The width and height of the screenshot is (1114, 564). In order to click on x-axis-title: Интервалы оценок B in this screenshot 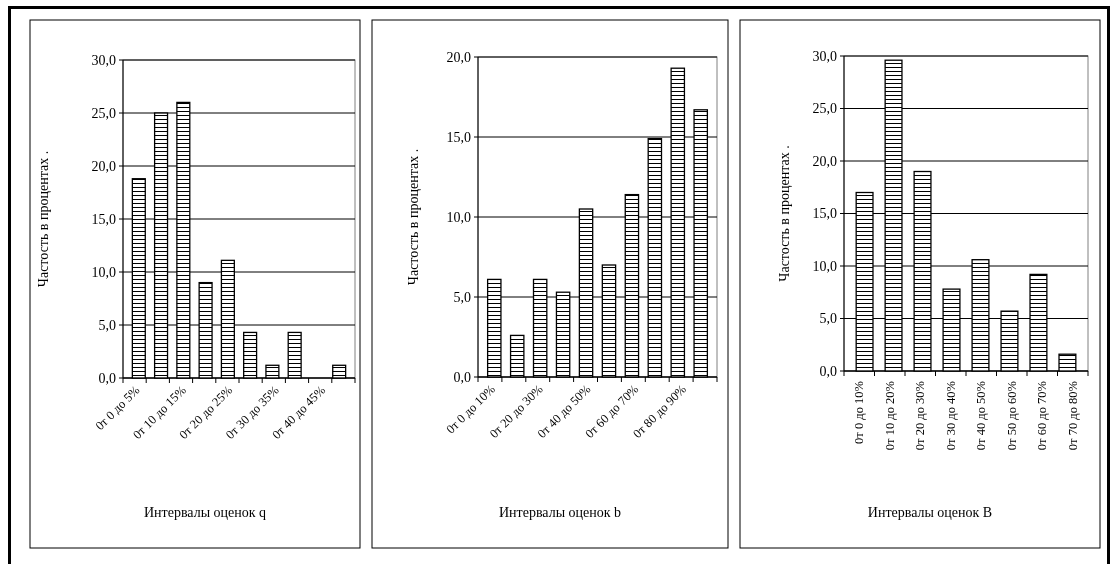, I will do `click(930, 512)`.